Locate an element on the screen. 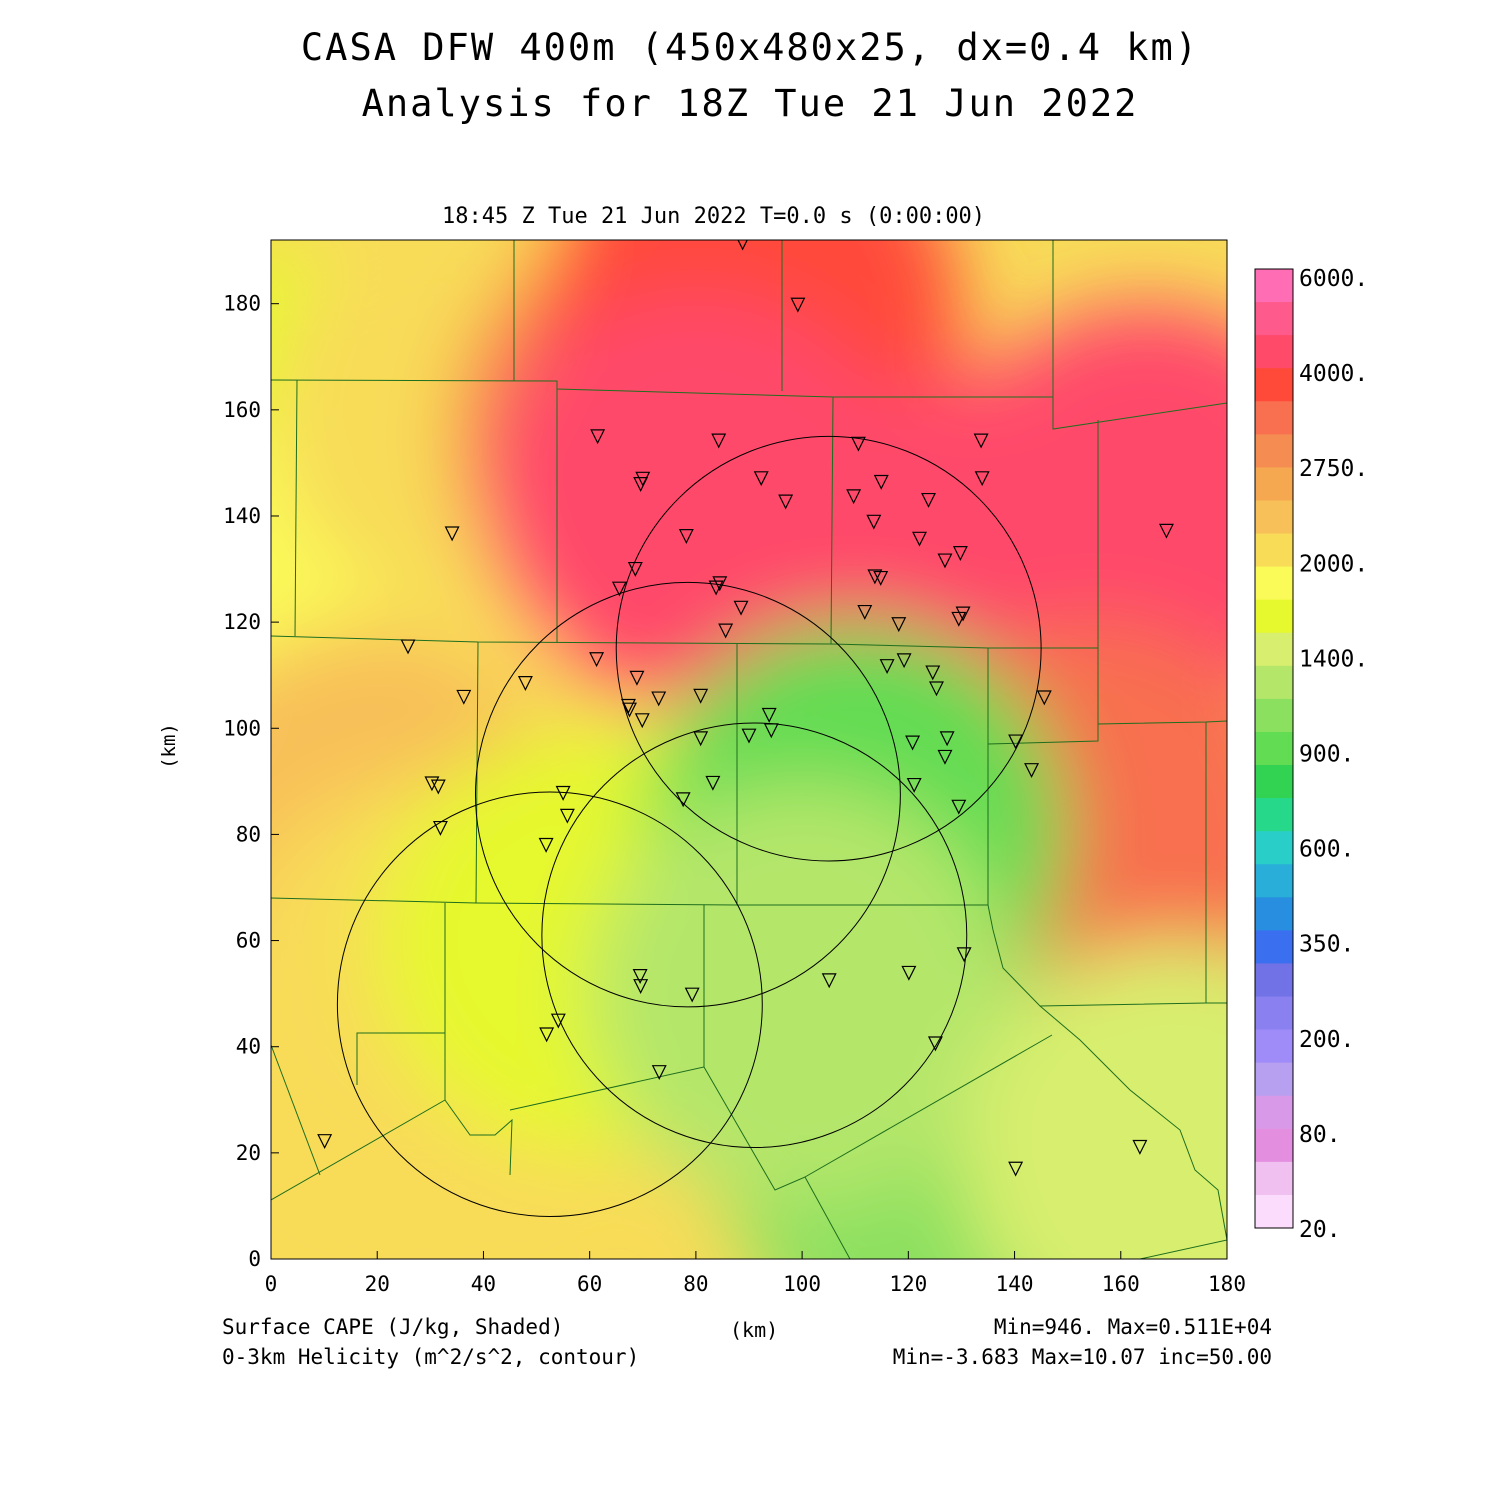 The height and width of the screenshot is (1500, 1500). footer-contour-field-range: Min=-3.683 Max=10.07 inc=50.00 is located at coordinates (1082, 1357).